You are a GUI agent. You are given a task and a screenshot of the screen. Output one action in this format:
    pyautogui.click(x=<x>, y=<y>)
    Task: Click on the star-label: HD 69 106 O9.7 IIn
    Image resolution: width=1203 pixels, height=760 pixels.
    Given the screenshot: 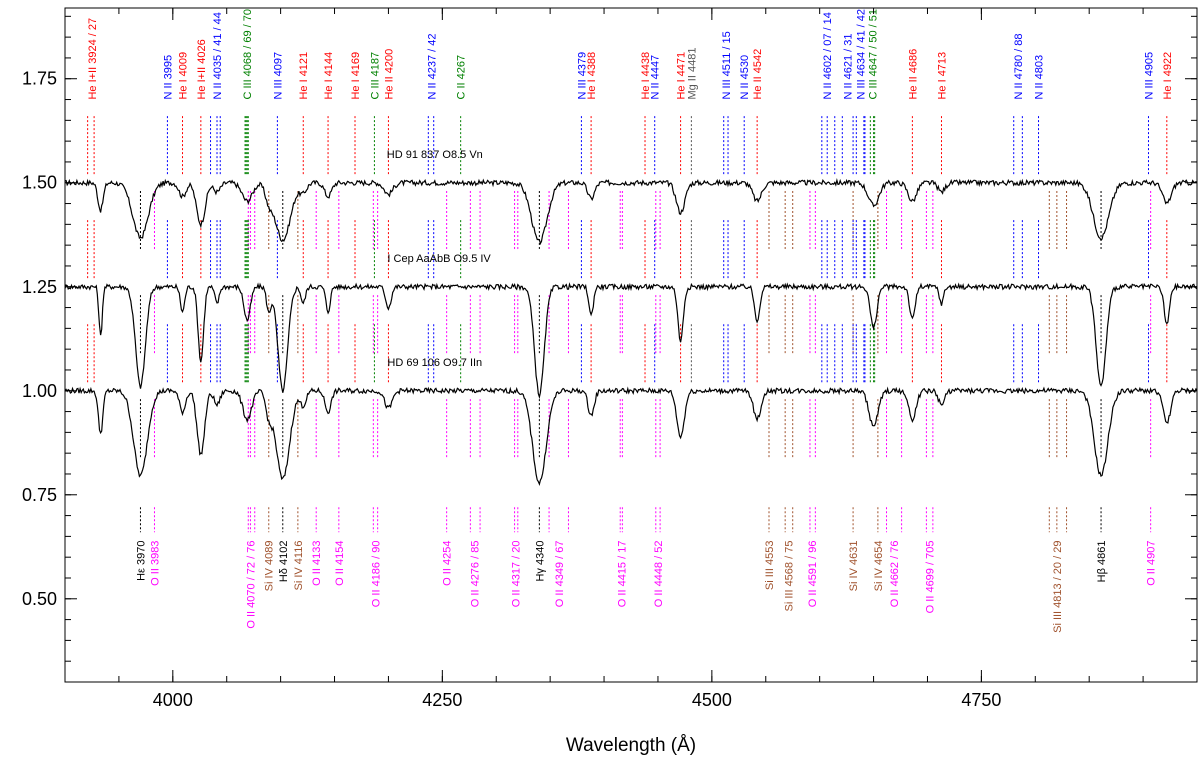 What is the action you would take?
    pyautogui.click(x=434, y=363)
    